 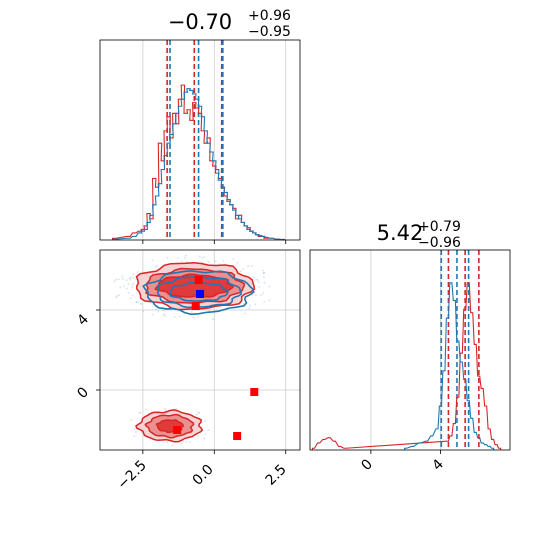 What do you see at coordinates (83, 393) in the screenshot?
I see `y-tick-label: 0` at bounding box center [83, 393].